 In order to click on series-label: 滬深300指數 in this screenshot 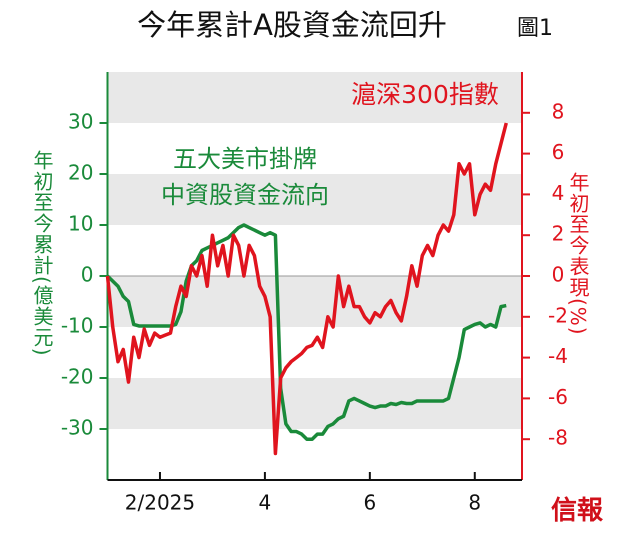, I will do `click(425, 94)`.